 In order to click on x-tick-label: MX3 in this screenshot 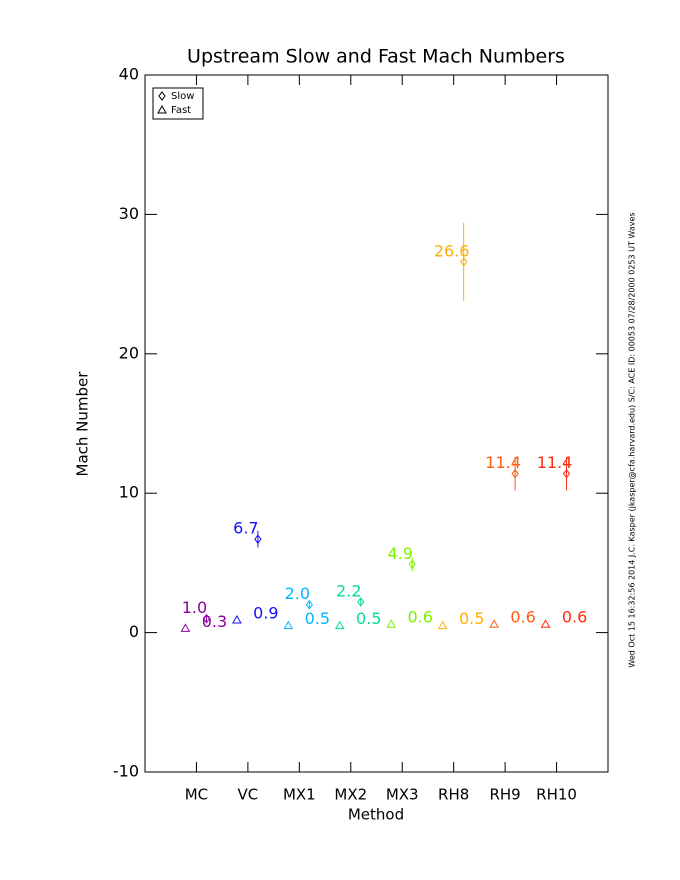, I will do `click(402, 795)`.